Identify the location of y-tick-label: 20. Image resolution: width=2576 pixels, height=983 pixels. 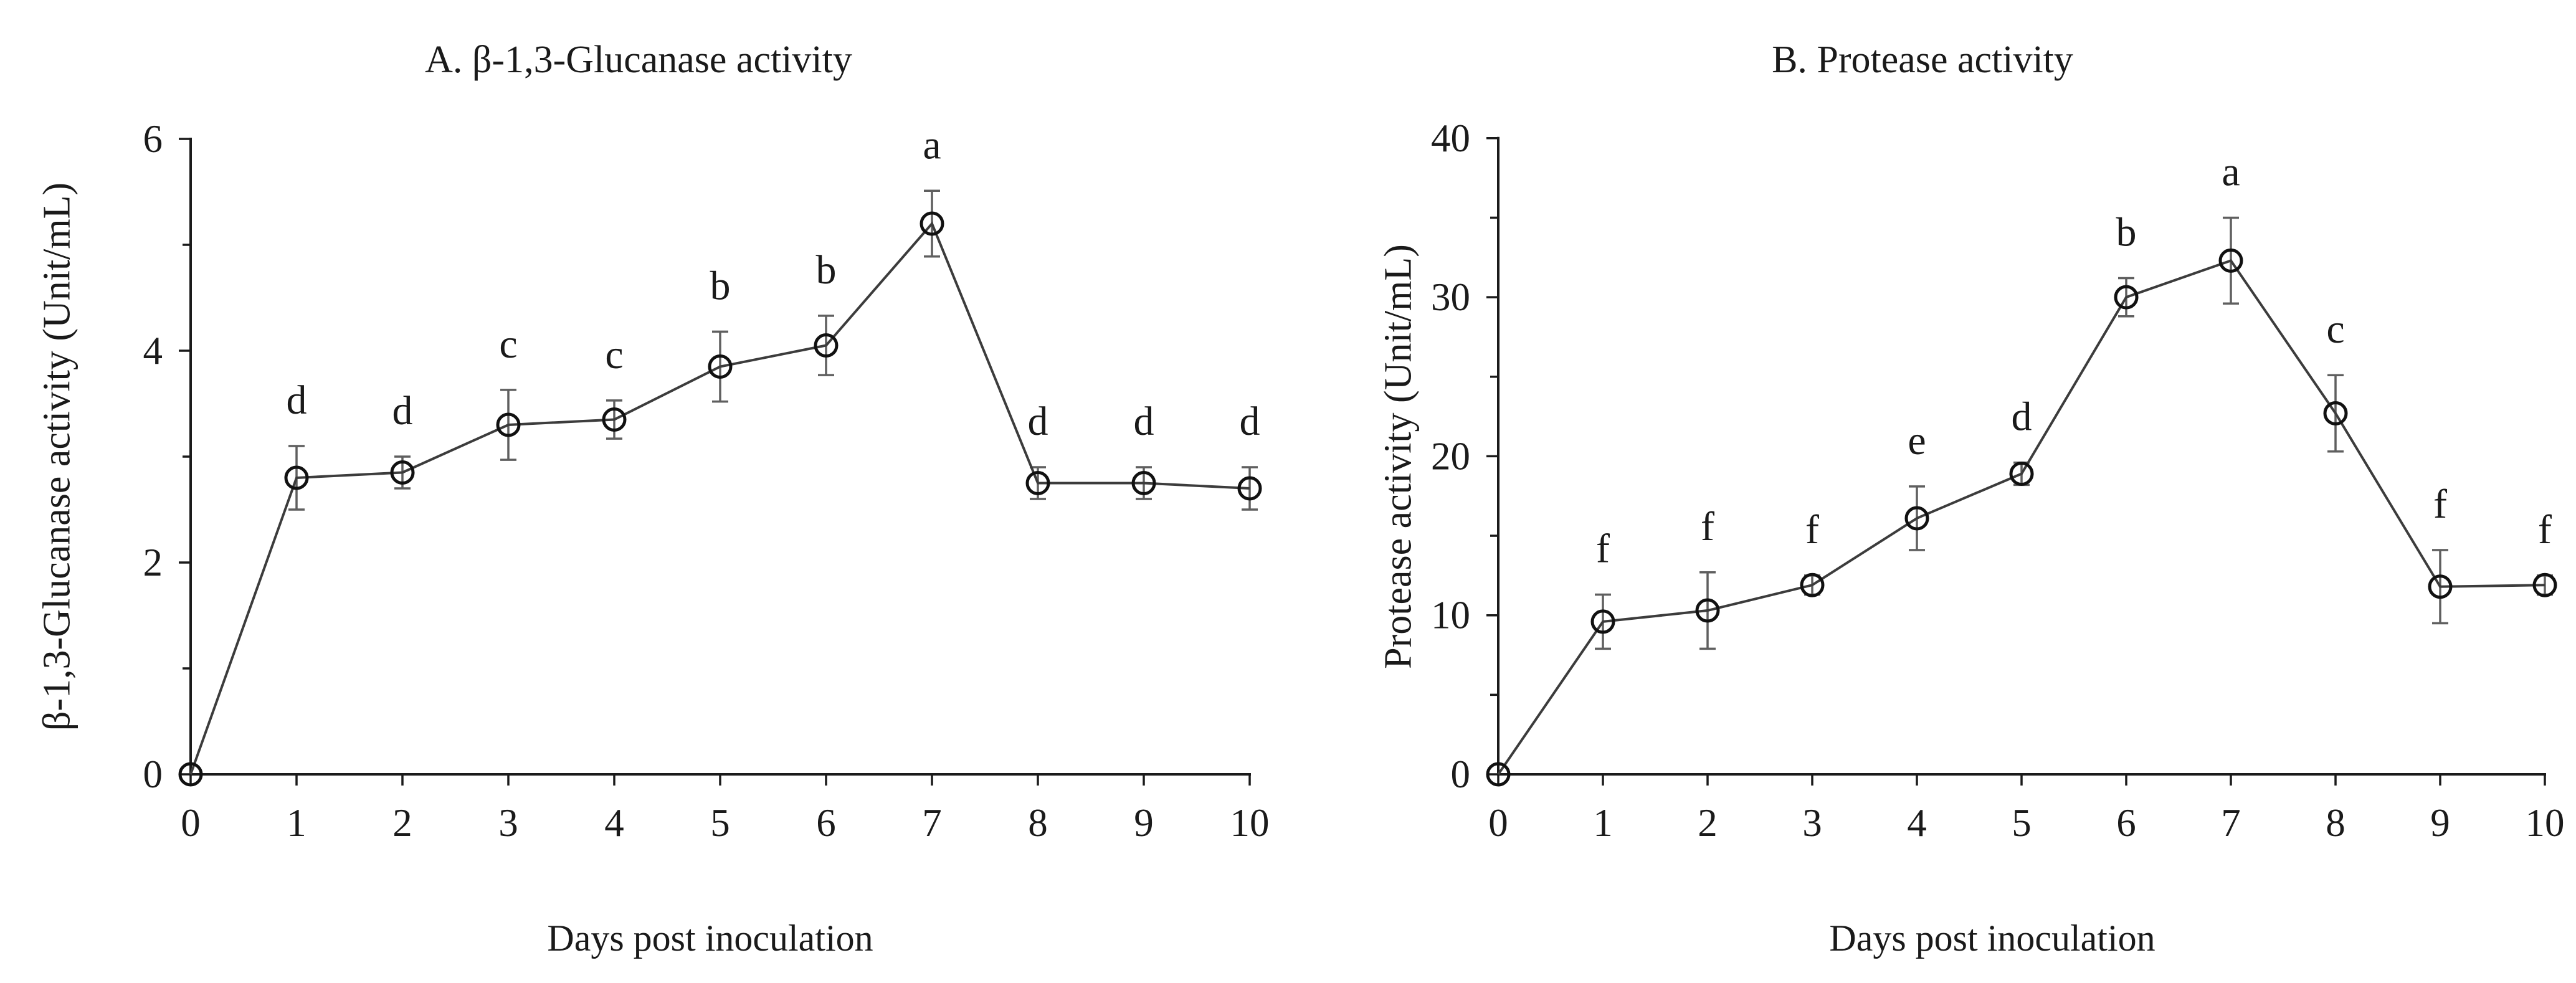
(1450, 456).